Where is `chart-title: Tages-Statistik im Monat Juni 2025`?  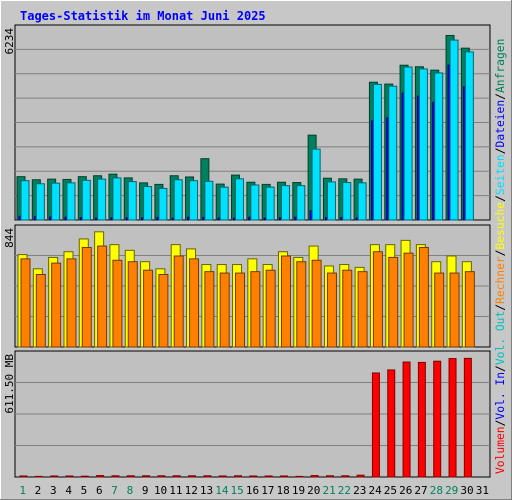 chart-title: Tages-Statistik im Monat Juni 2025 is located at coordinates (143, 16).